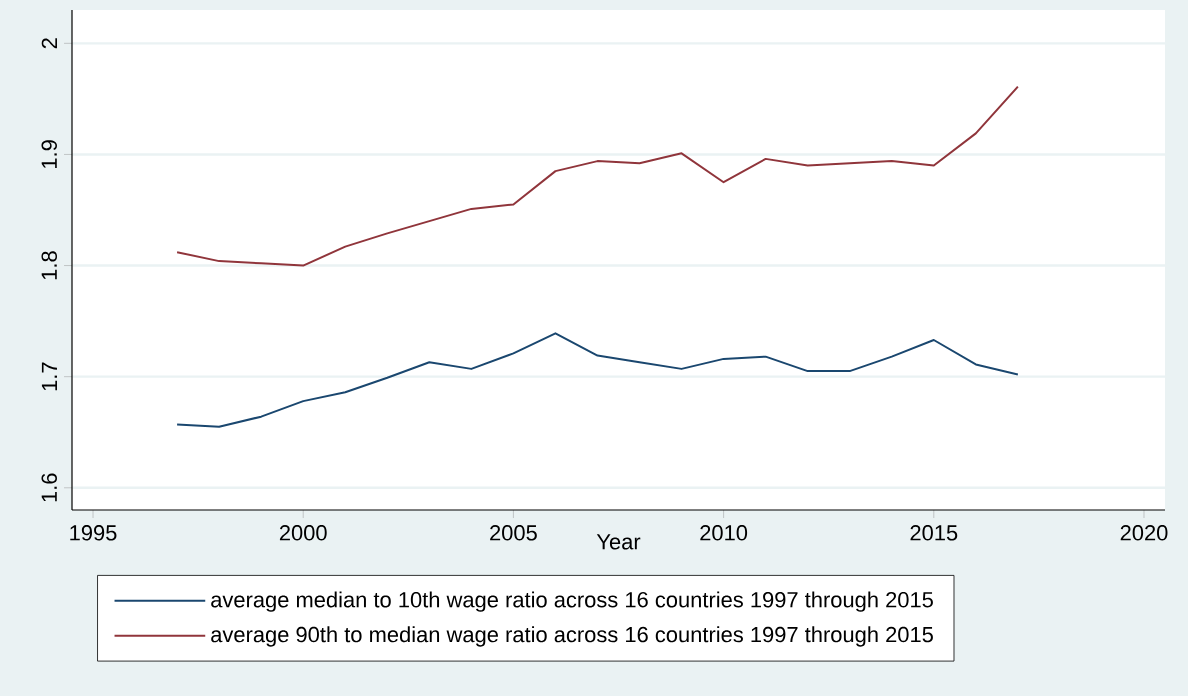  I want to click on y-tick-label: 1.6, so click(49, 487).